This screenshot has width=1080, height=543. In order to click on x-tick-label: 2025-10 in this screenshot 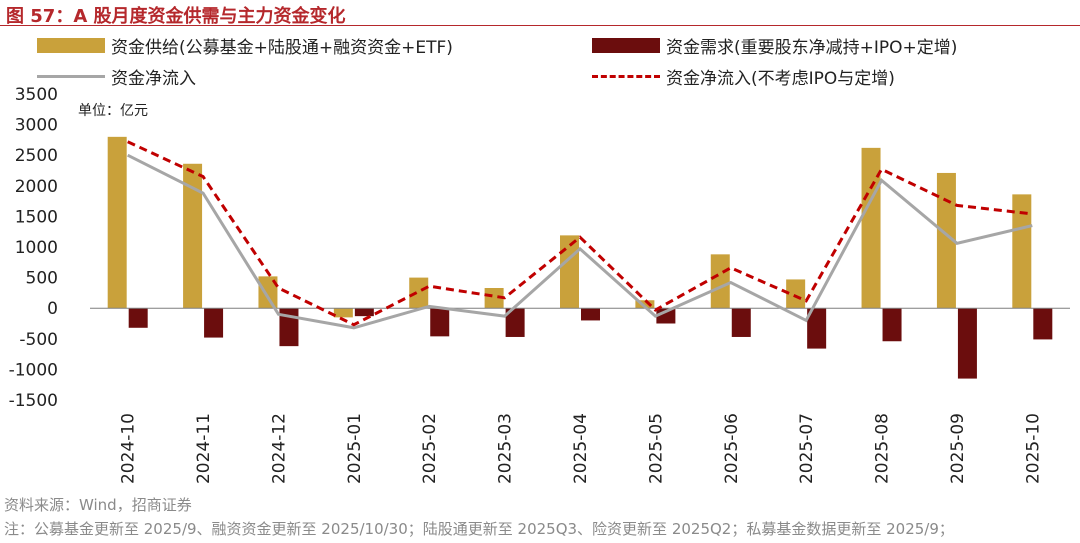, I will do `click(1033, 448)`.